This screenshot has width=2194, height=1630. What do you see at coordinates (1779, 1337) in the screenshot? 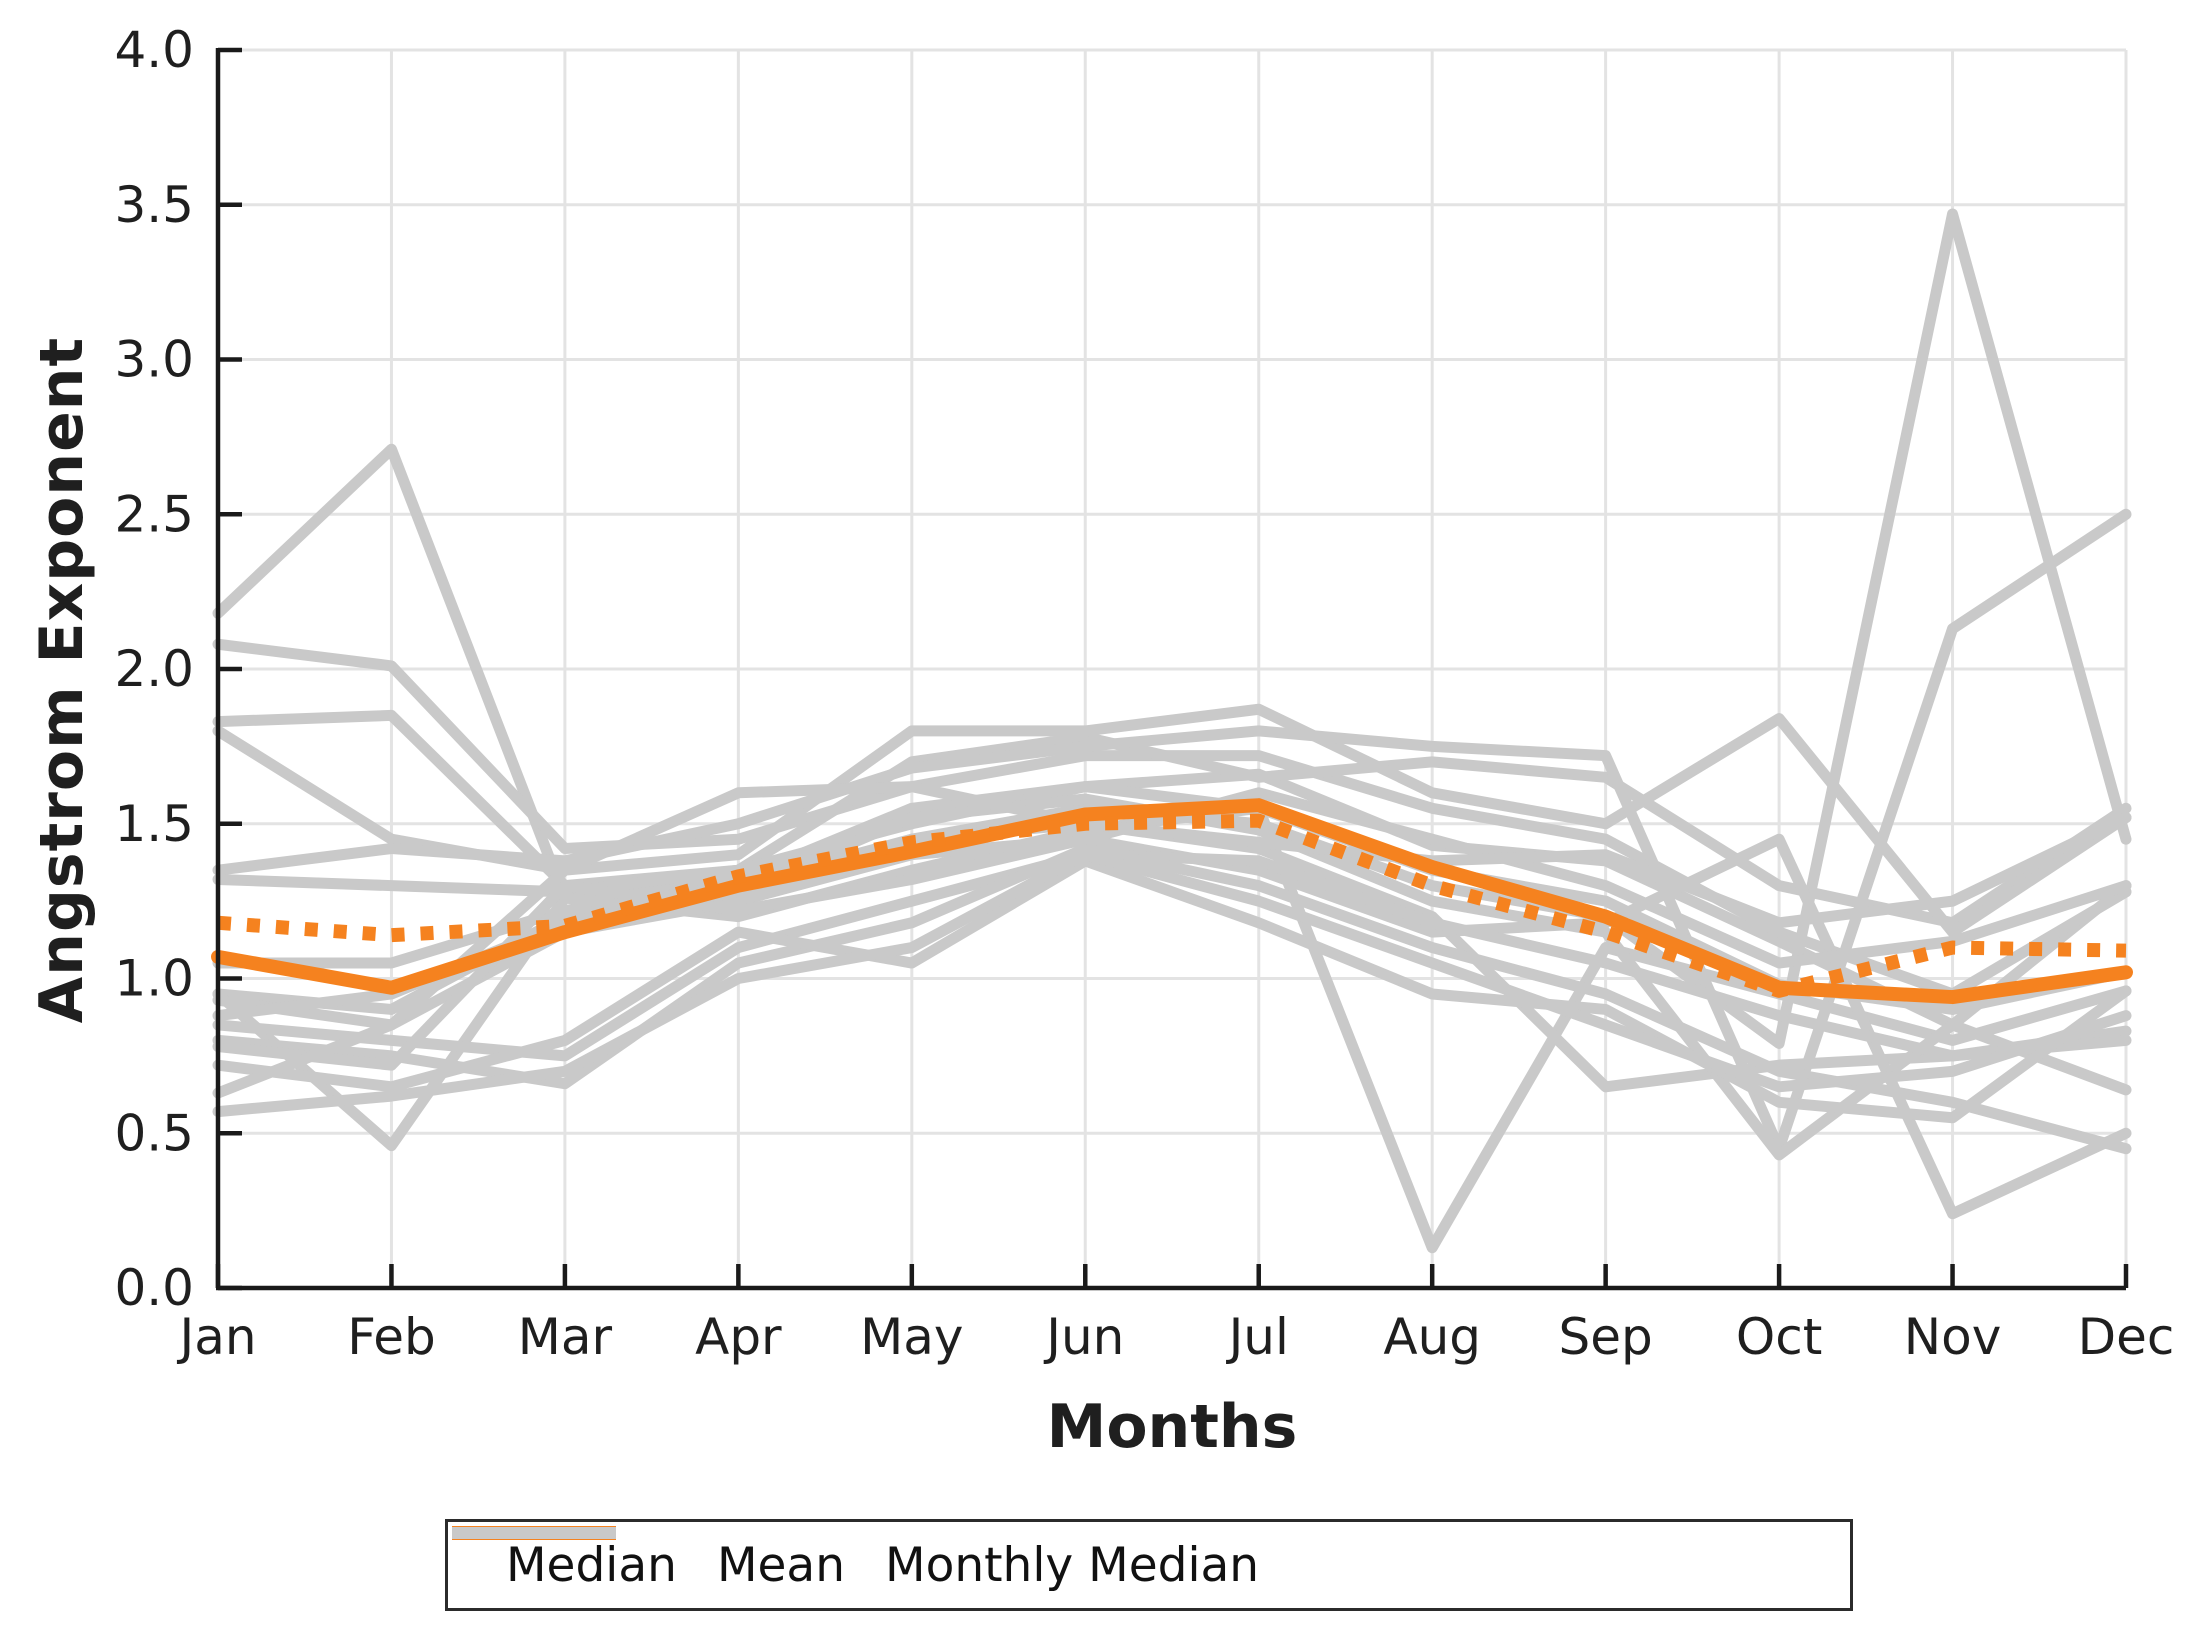
I see `x-tick-label: Oct` at bounding box center [1779, 1337].